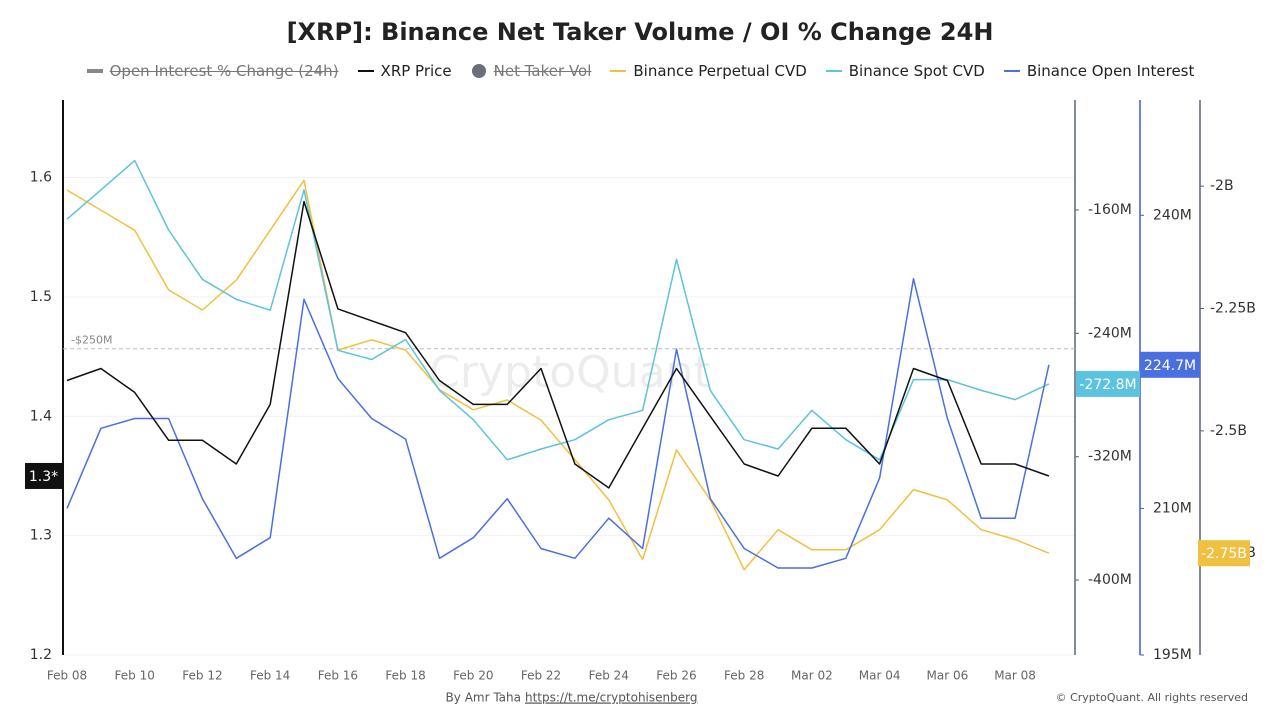 The width and height of the screenshot is (1280, 720). I want to click on x-tick-label: Mar 08, so click(1015, 676).